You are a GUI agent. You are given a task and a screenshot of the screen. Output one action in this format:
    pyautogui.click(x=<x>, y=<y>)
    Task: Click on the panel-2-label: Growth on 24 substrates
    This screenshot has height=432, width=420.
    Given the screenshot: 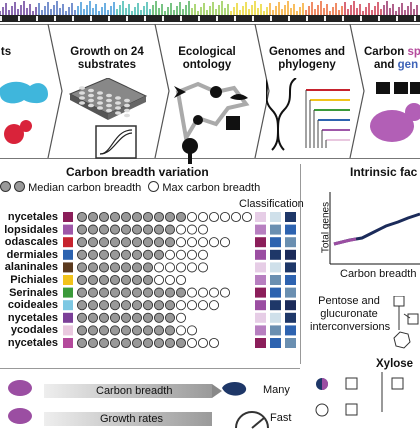 What is the action you would take?
    pyautogui.click(x=107, y=58)
    